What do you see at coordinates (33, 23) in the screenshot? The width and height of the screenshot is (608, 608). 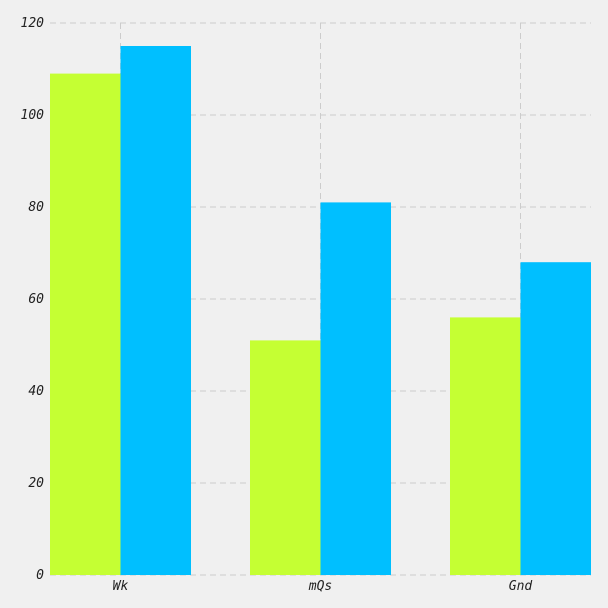 I see `y-tick-label: 120` at bounding box center [33, 23].